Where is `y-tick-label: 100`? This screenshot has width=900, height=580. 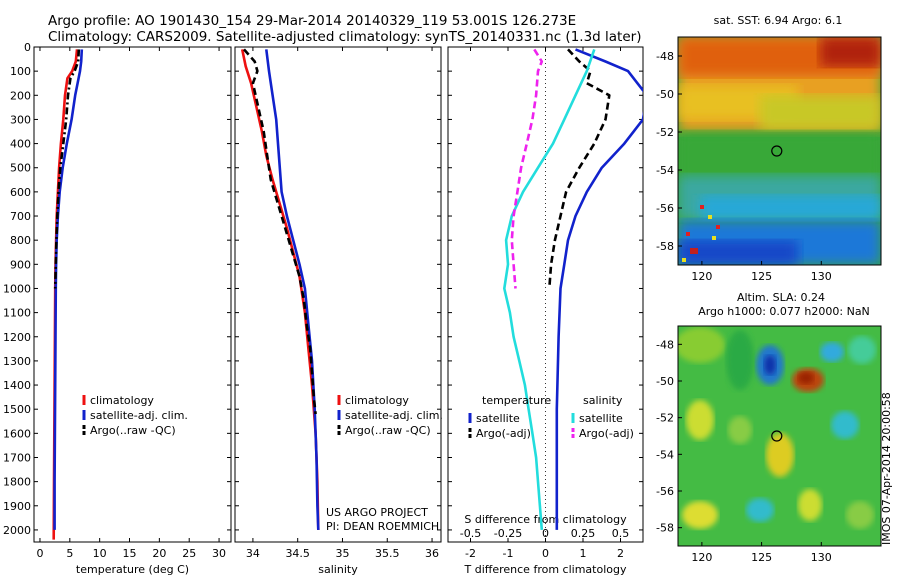 y-tick-label: 100 is located at coordinates (20, 71).